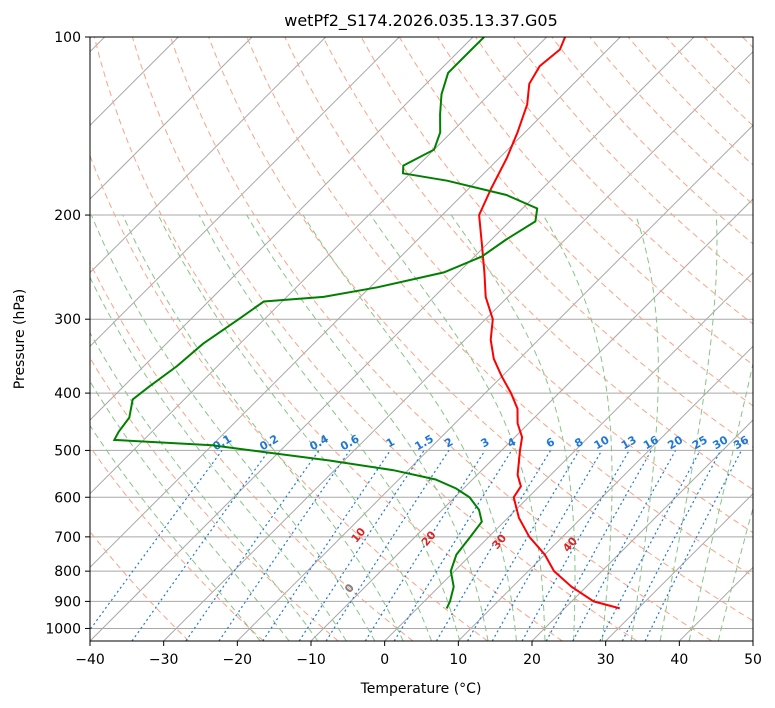  What do you see at coordinates (550, 442) in the screenshot?
I see `mixing-ratio-label: 6` at bounding box center [550, 442].